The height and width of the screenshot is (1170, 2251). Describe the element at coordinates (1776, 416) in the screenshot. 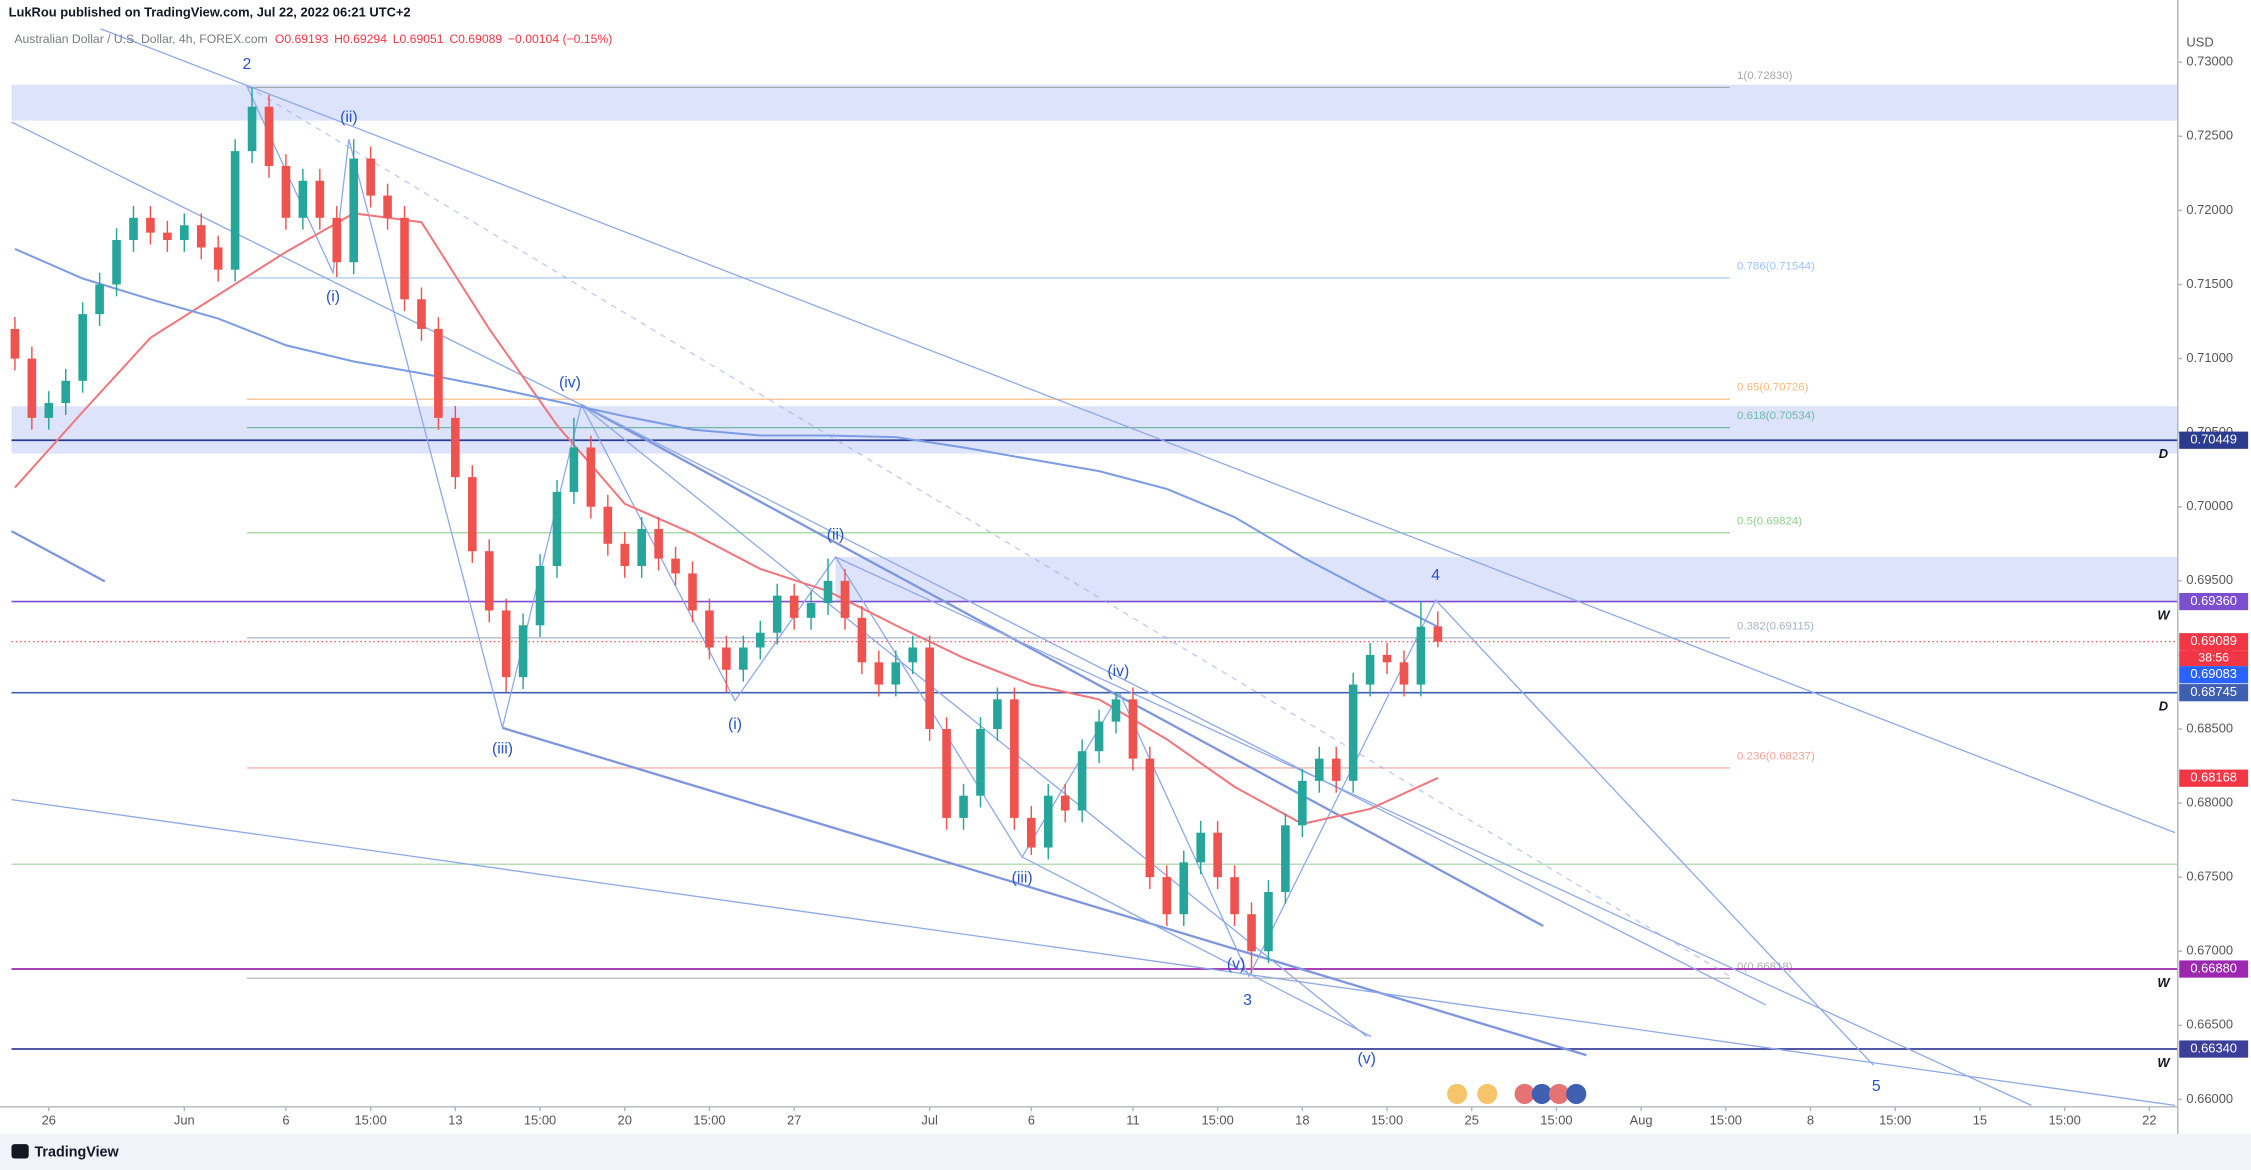

I see `fib-label: 0.618(0.70534)` at that location.